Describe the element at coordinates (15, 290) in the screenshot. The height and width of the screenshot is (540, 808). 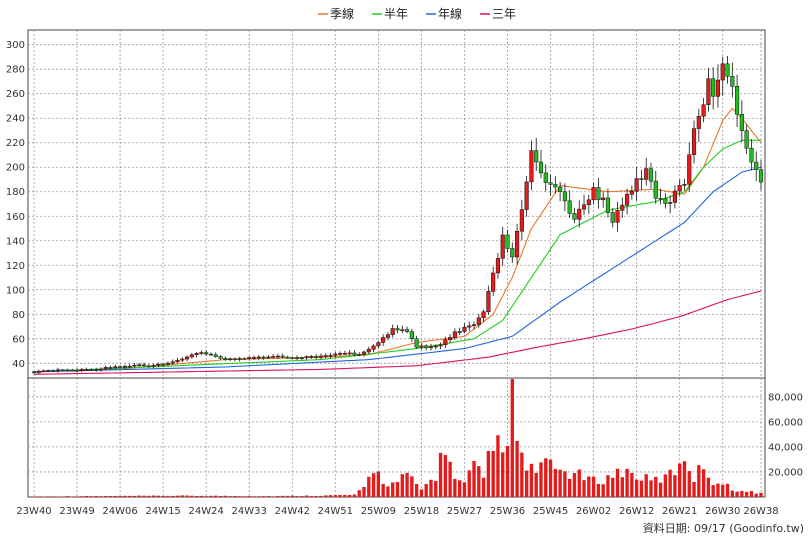
I see `price-tick-label: 100` at that location.